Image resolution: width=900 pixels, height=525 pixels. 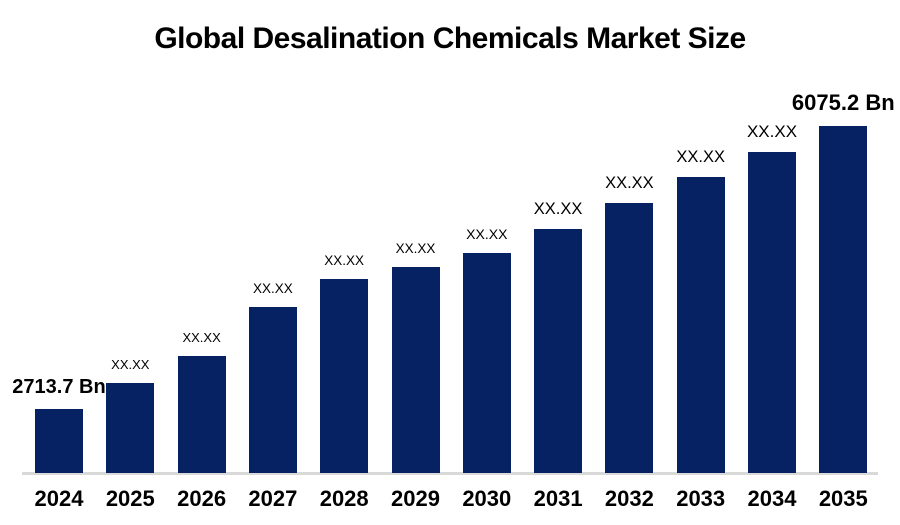 What do you see at coordinates (202, 498) in the screenshot?
I see `x-axis-tick-label: 2026` at bounding box center [202, 498].